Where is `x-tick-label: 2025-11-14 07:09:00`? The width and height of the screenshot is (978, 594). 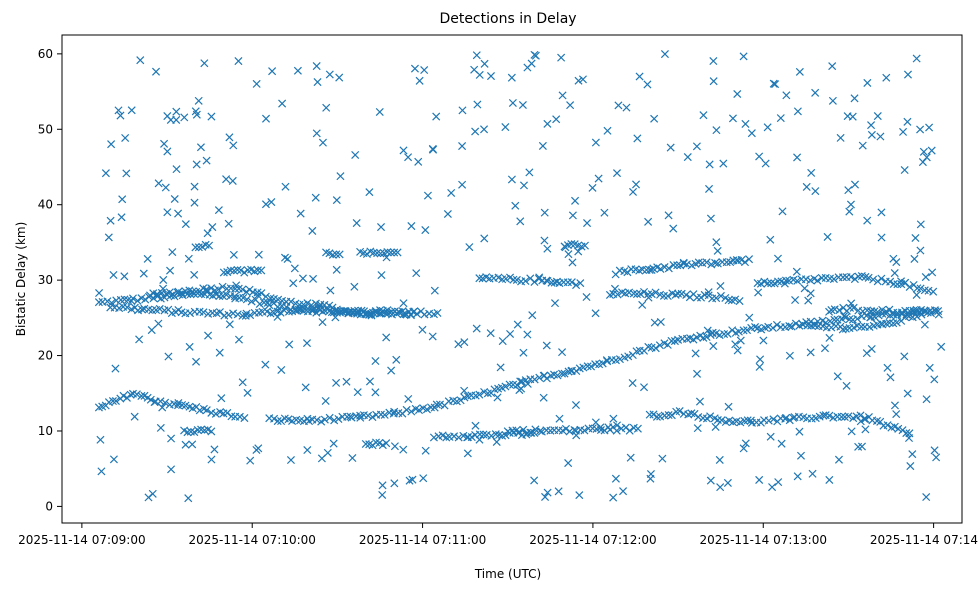 x-tick-label: 2025-11-14 07:09:00 is located at coordinates (81, 540).